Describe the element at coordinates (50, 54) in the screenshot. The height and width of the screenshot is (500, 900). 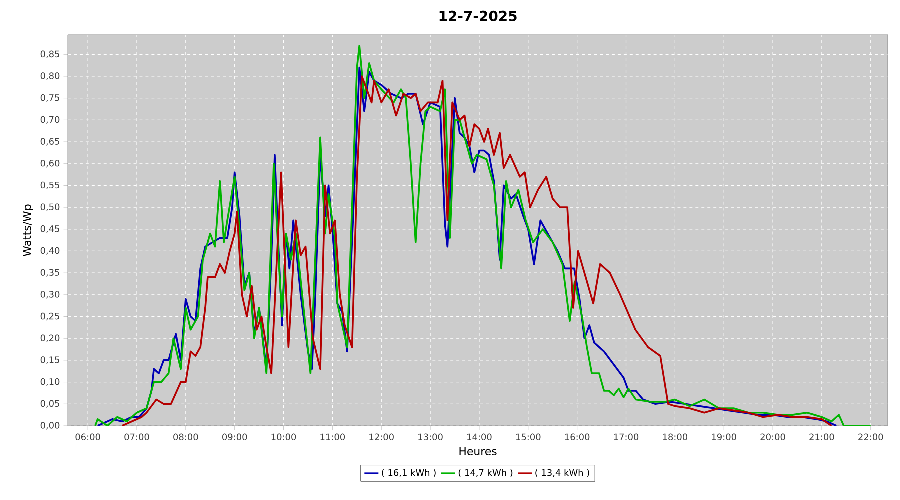
I see `y-tick-label: 0,85` at that location.